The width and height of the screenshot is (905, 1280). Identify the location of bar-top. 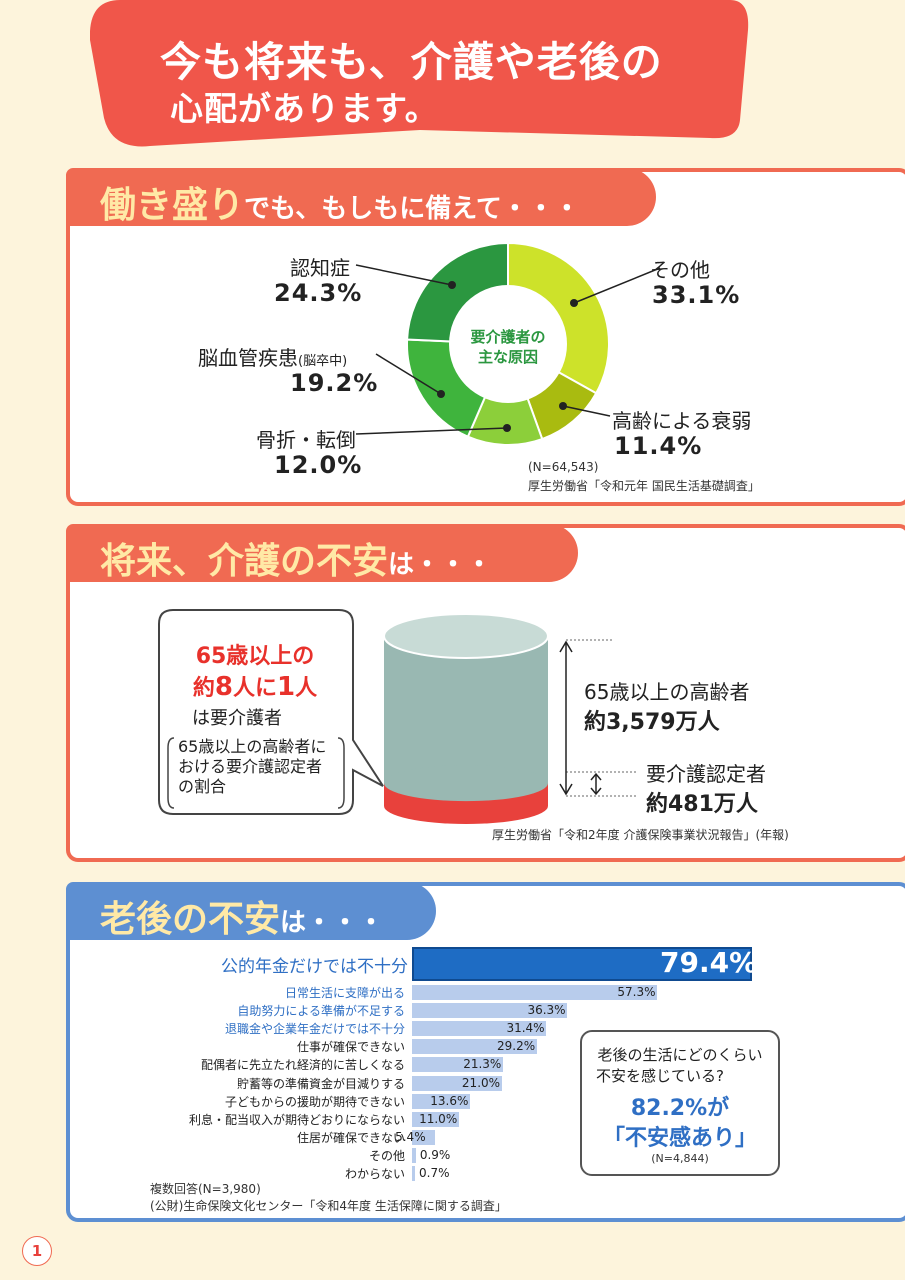
(582, 964).